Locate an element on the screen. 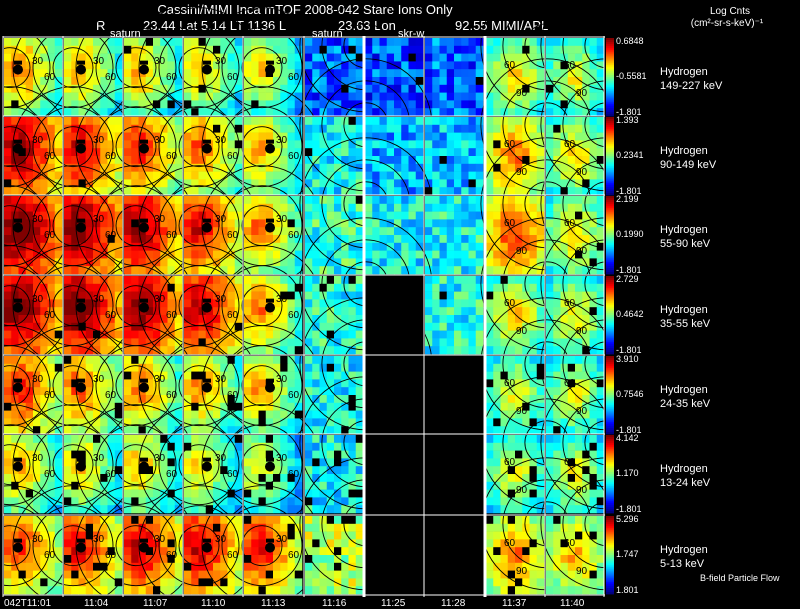 This screenshot has width=800, height=609. contour-label-60-r2c8: 60 is located at coordinates (510, 223).